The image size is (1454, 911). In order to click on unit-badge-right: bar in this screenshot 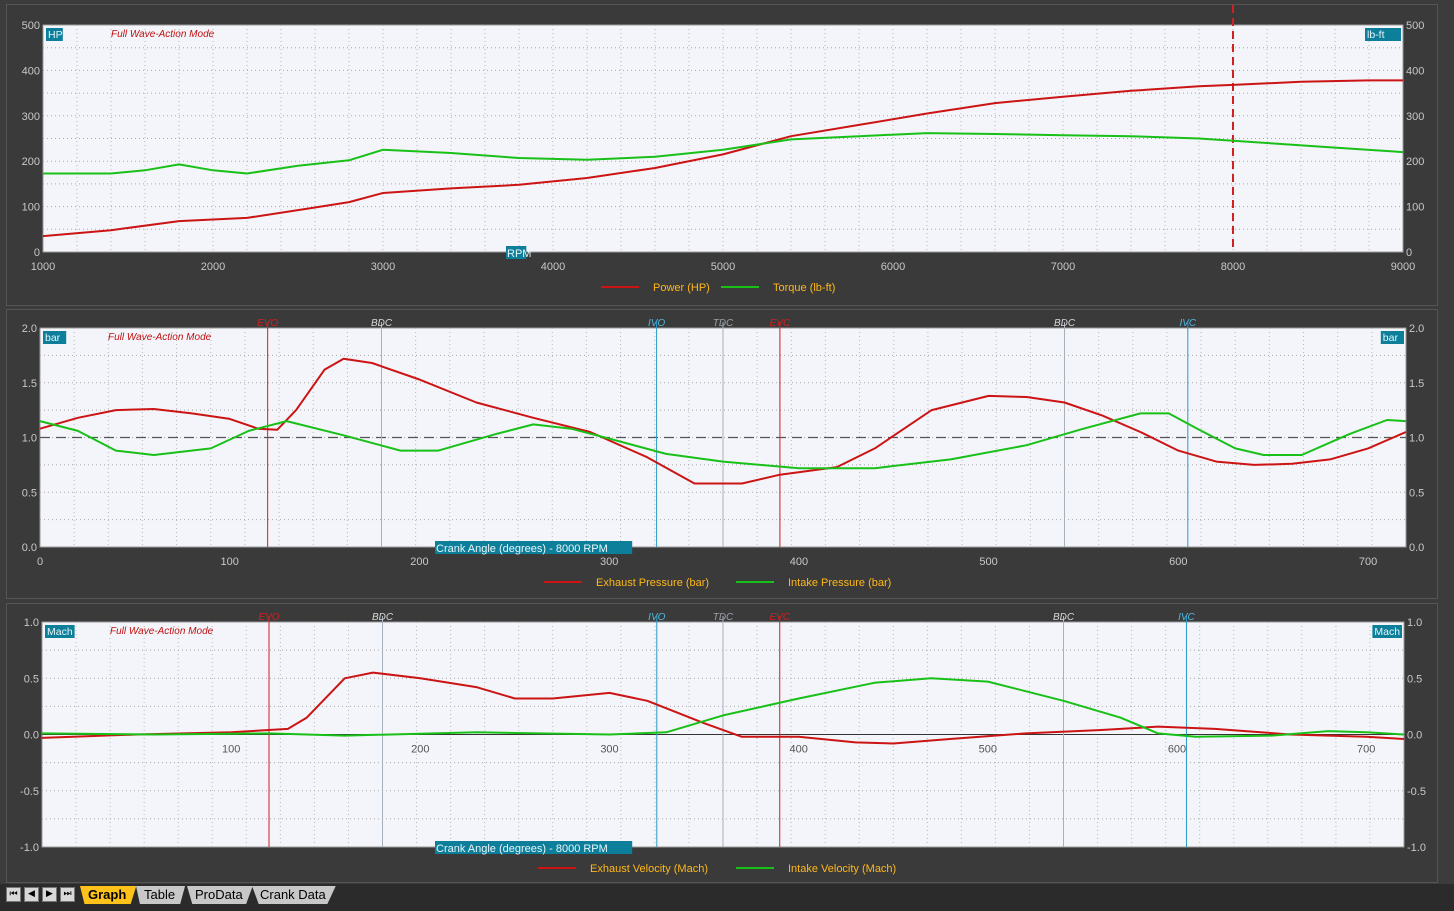, I will do `click(1391, 338)`.